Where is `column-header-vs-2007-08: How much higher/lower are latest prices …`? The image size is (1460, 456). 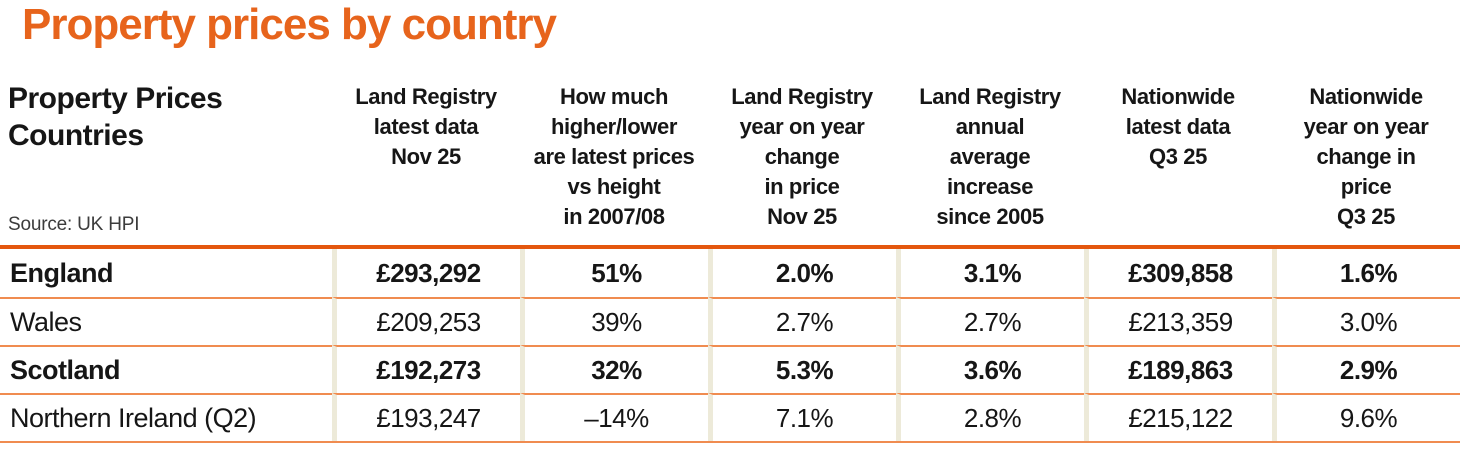
column-header-vs-2007-08: How much higher/lower are latest prices … is located at coordinates (614, 156).